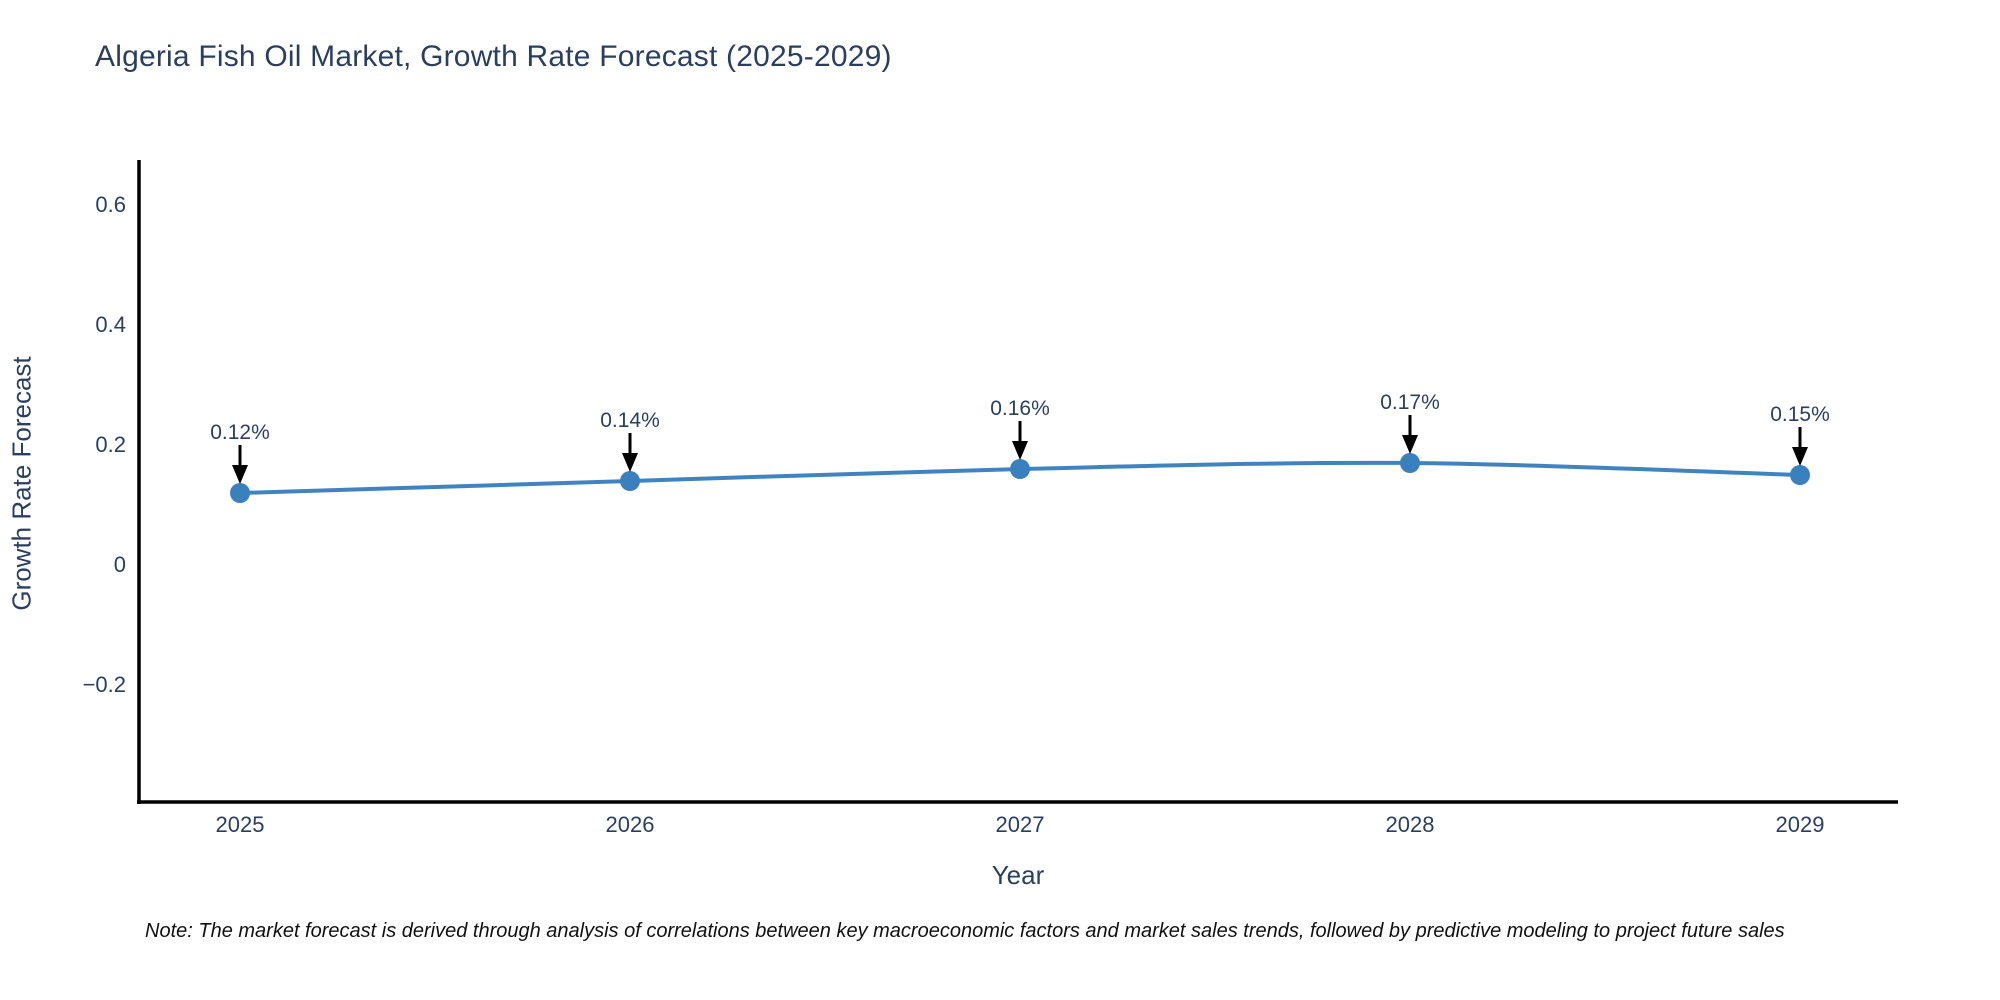  I want to click on x-tick-label: 2026, so click(630, 824).